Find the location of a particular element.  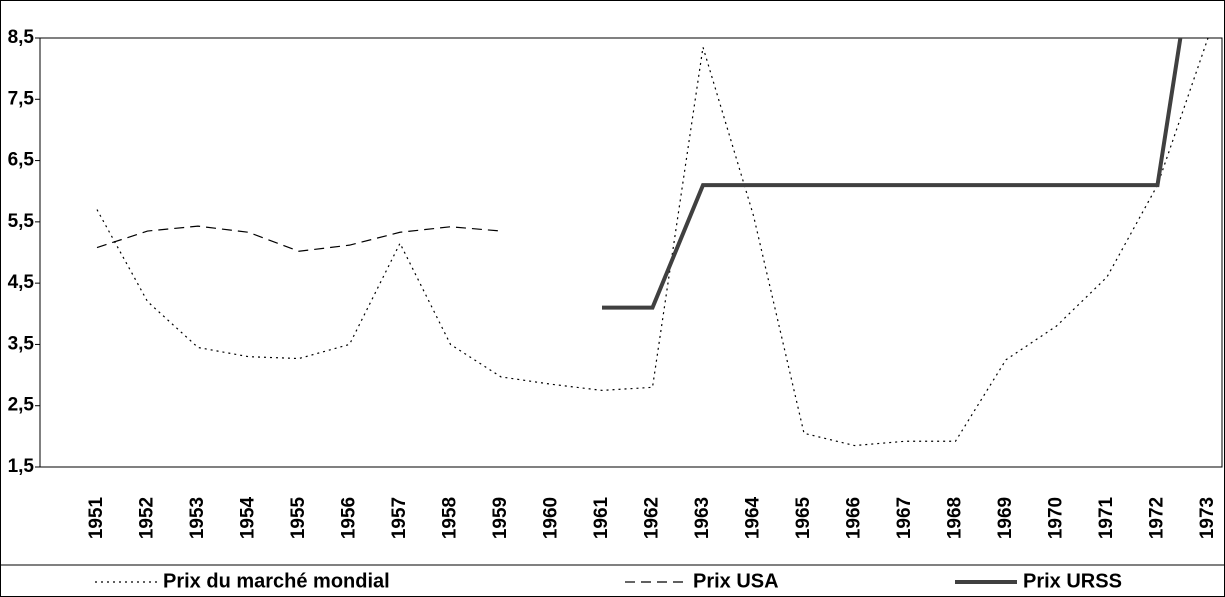

x-tick-label: 1954 is located at coordinates (248, 517).